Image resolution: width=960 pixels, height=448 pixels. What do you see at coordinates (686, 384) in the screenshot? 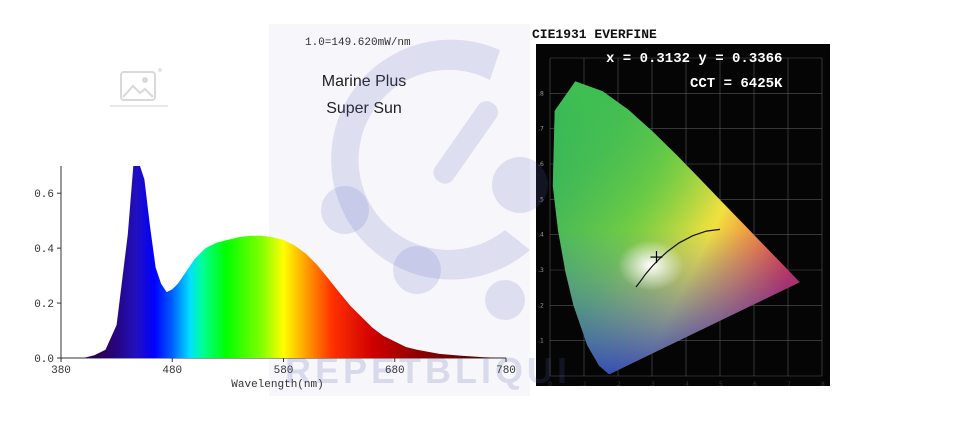
I see `cie-x-tick-label: .4` at bounding box center [686, 384].